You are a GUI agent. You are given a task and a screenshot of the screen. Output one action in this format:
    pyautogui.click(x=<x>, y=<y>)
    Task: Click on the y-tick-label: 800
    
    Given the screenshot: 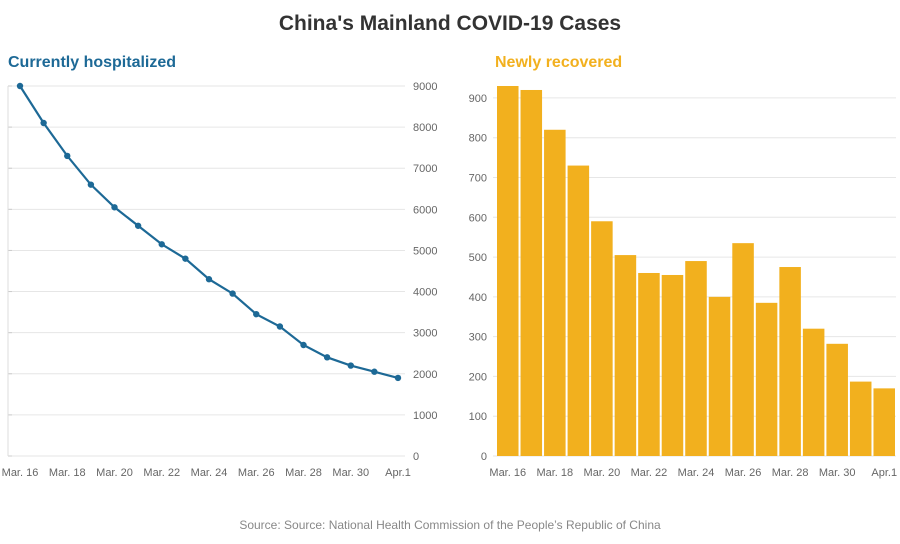 What is the action you would take?
    pyautogui.click(x=478, y=139)
    